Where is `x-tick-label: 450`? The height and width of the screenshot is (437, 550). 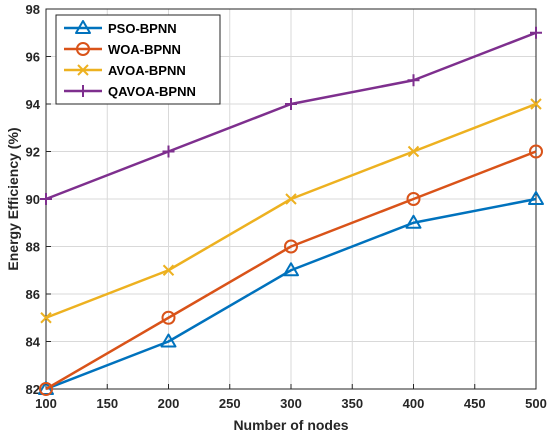 x-tick-label: 450 is located at coordinates (475, 403).